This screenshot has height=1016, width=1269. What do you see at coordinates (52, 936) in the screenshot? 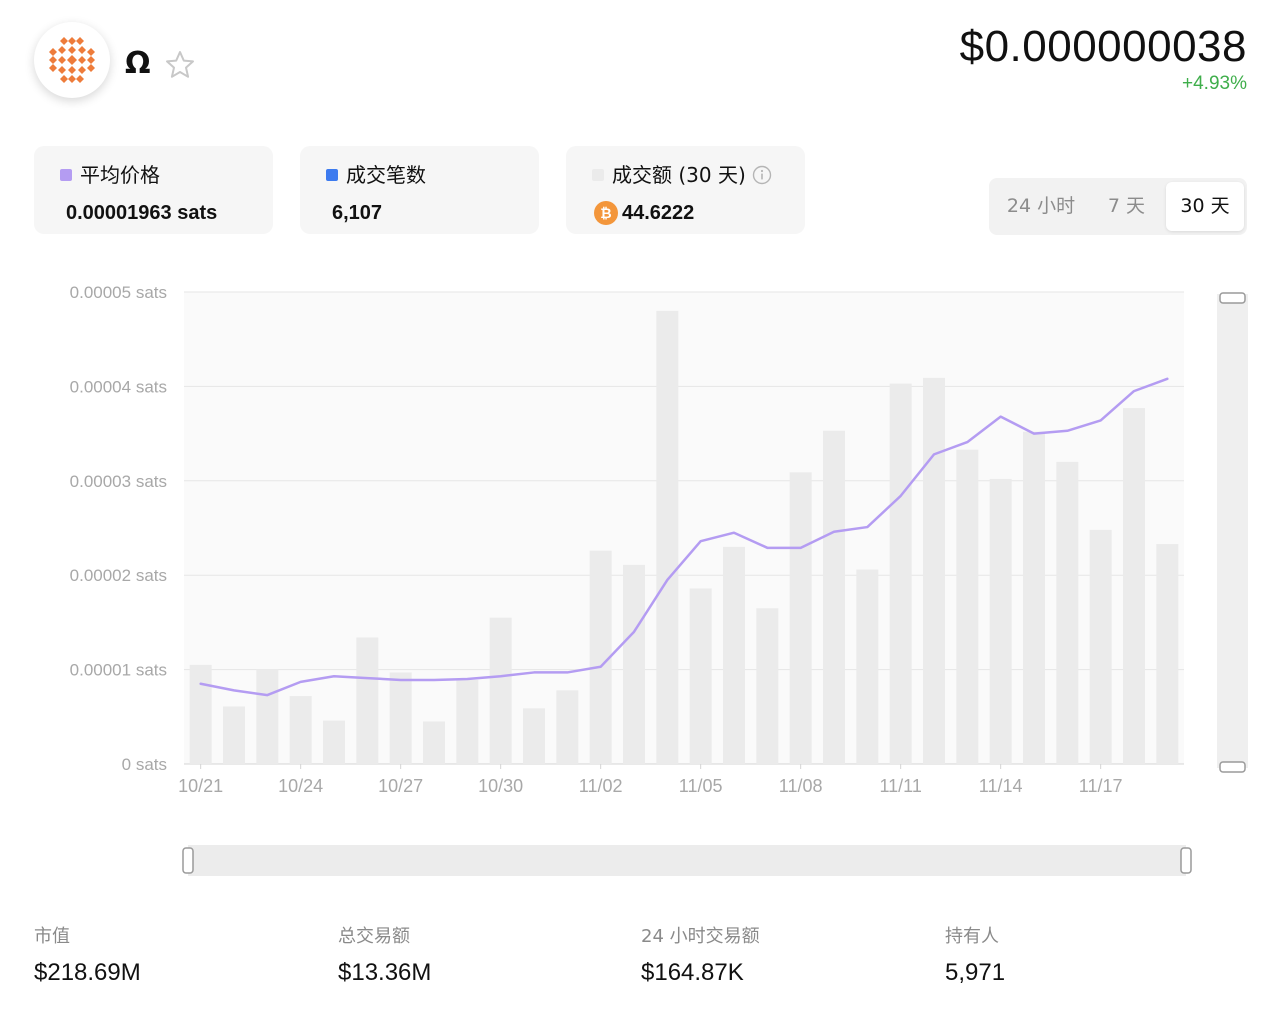
I see `market-cap-label: 市值` at bounding box center [52, 936].